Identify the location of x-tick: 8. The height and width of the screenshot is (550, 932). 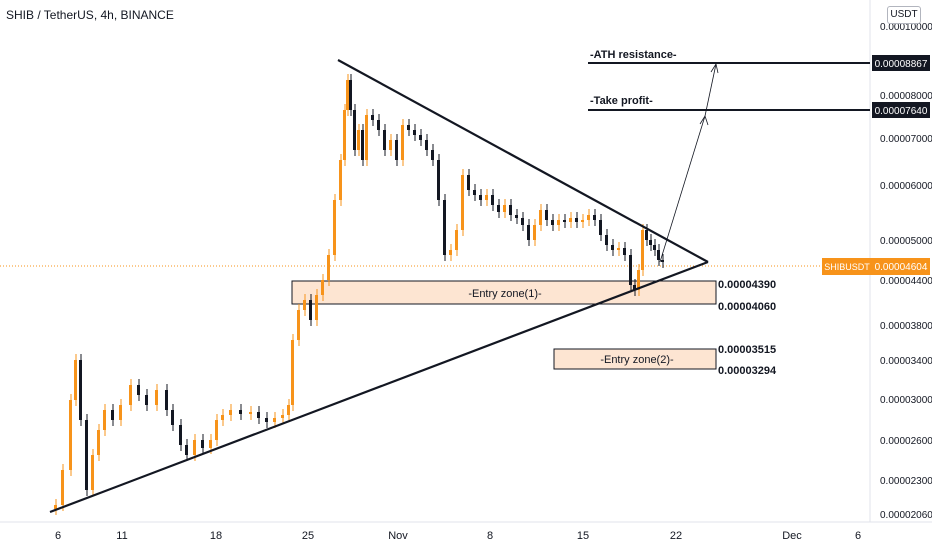
(490, 536).